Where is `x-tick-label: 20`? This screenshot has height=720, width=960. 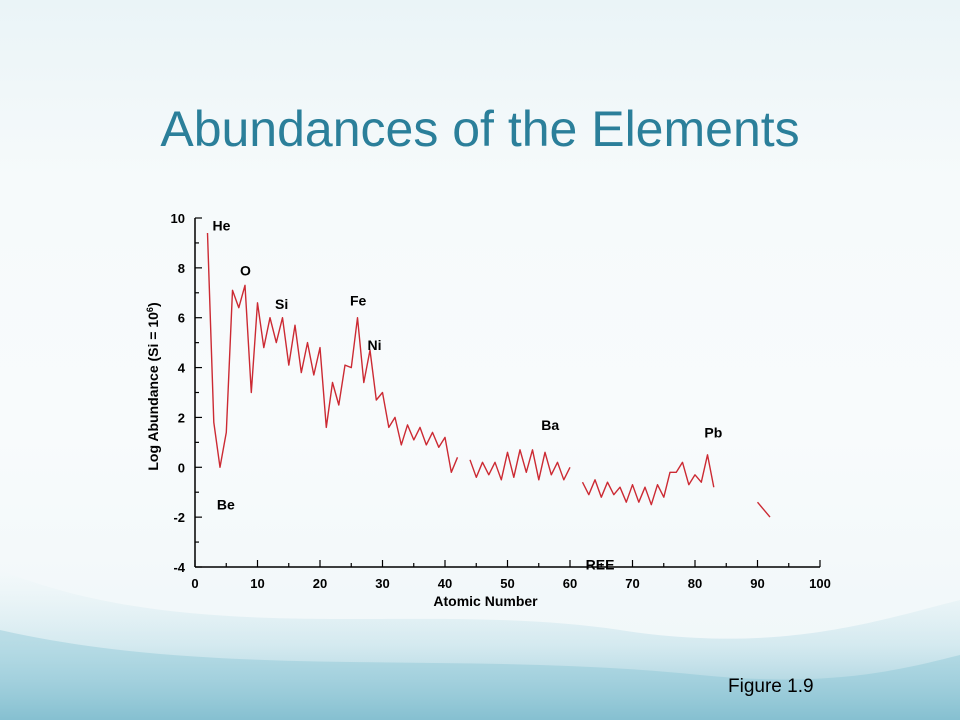
x-tick-label: 20 is located at coordinates (320, 583).